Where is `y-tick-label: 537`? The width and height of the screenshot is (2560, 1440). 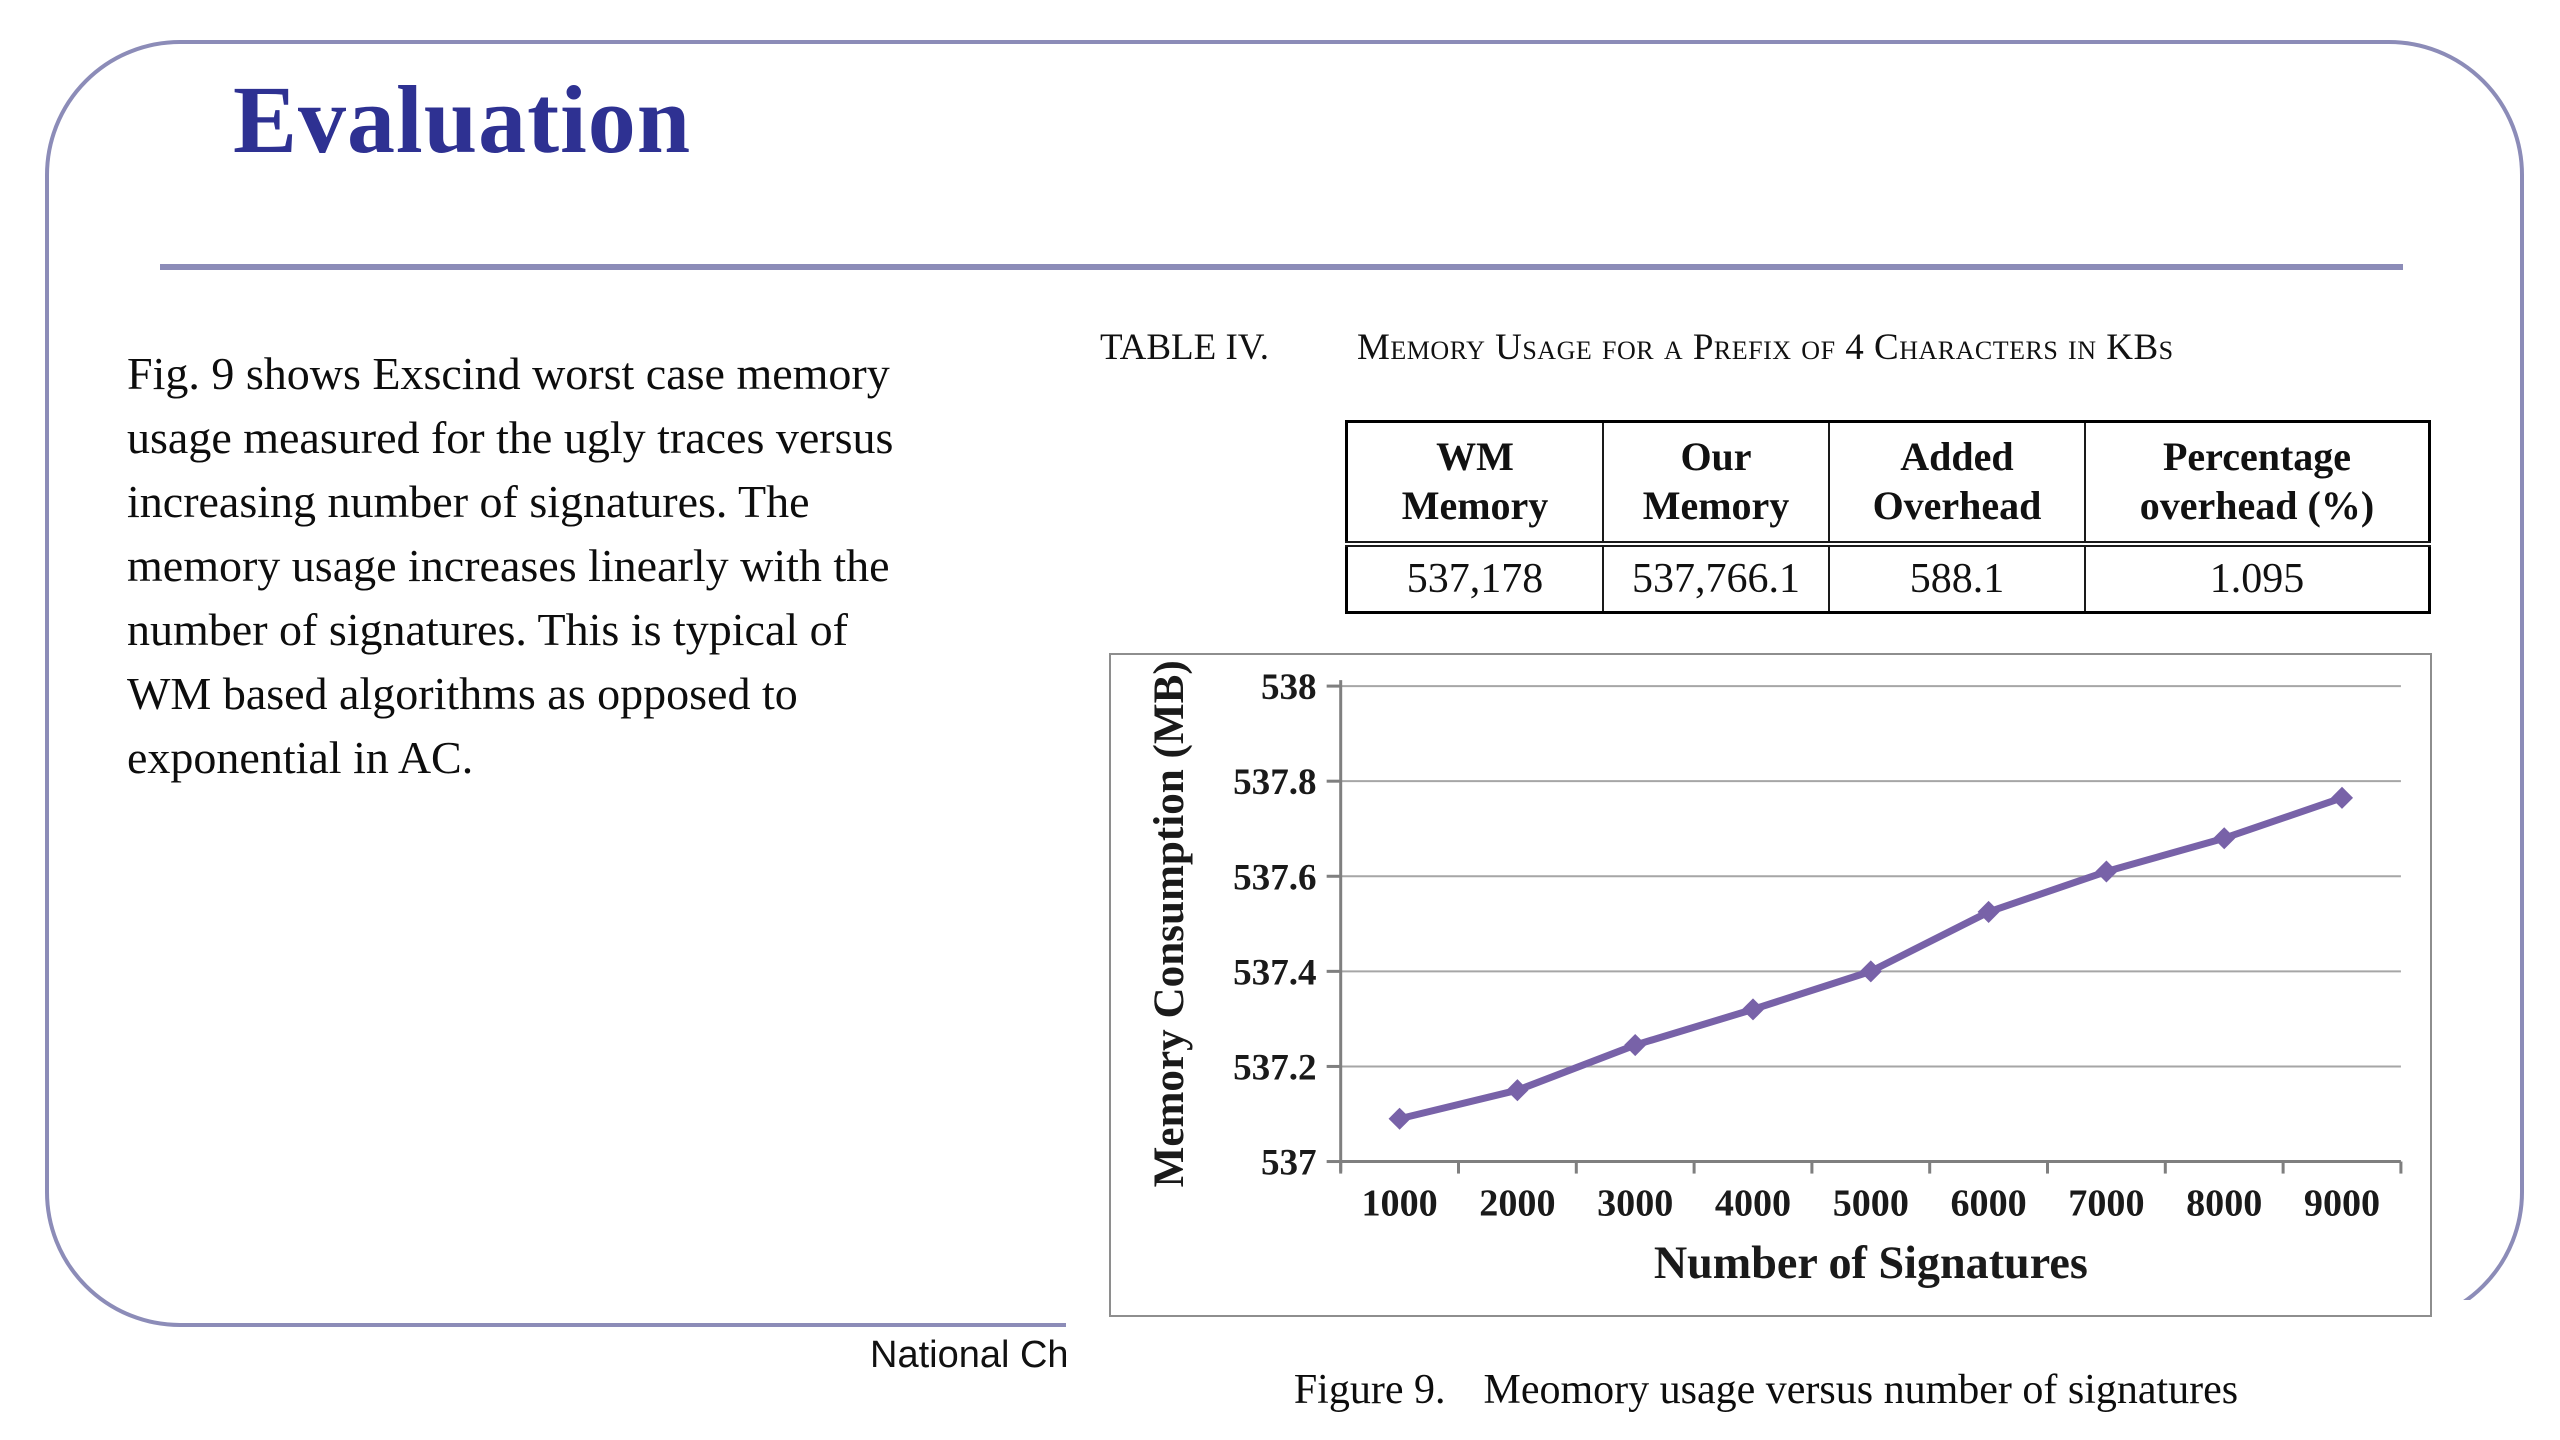
y-tick-label: 537 is located at coordinates (1289, 1163).